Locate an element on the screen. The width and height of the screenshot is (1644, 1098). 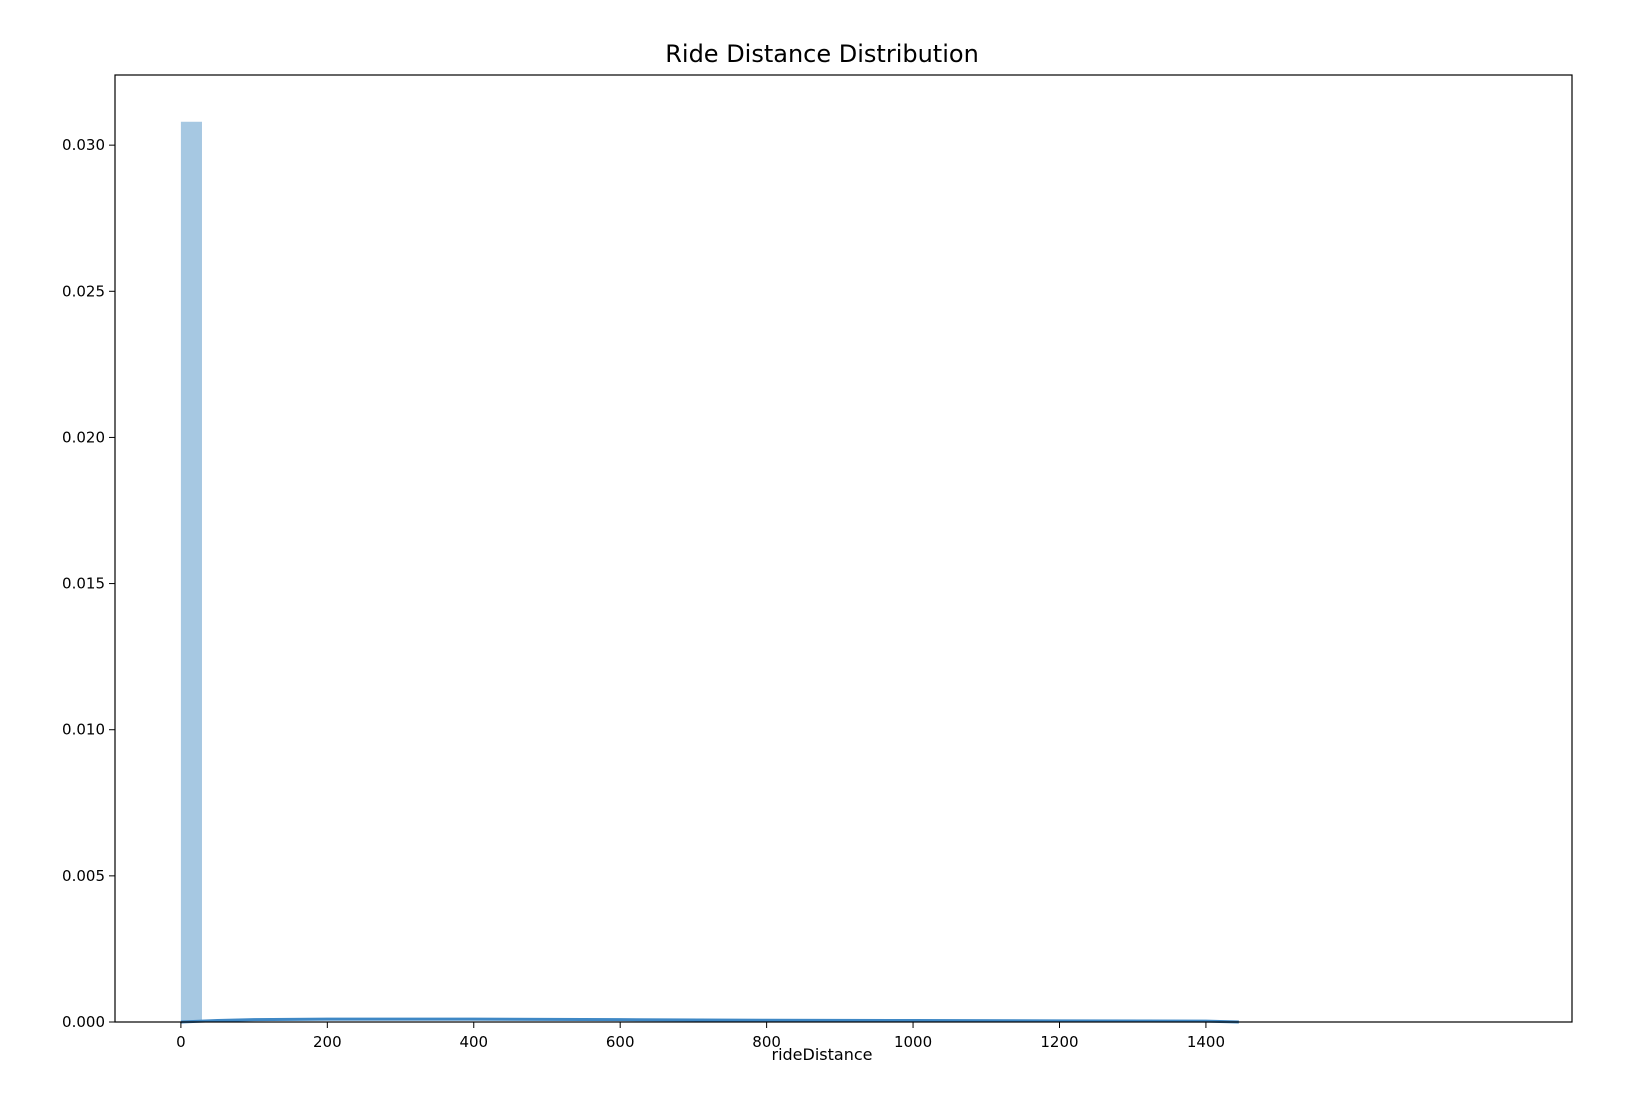
y-tick-label: 0.000 is located at coordinates (83, 1022).